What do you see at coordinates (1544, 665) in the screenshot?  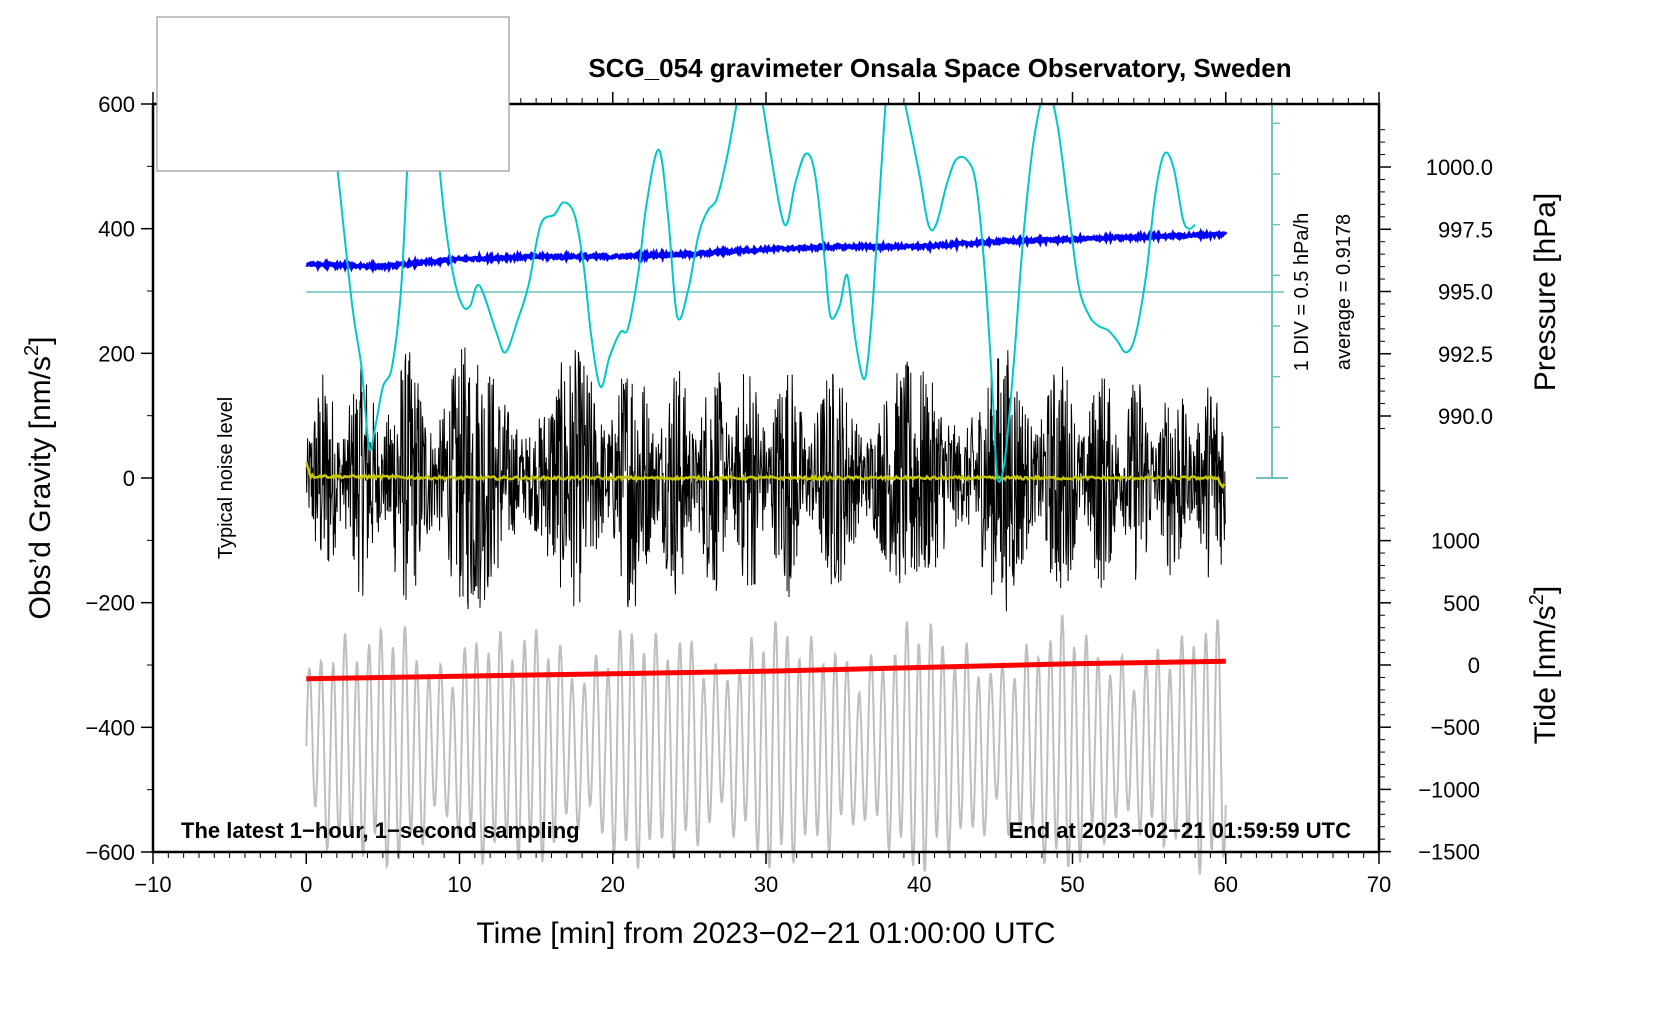 I see `y-tide-axis-title: Tide [nm/s2]` at bounding box center [1544, 665].